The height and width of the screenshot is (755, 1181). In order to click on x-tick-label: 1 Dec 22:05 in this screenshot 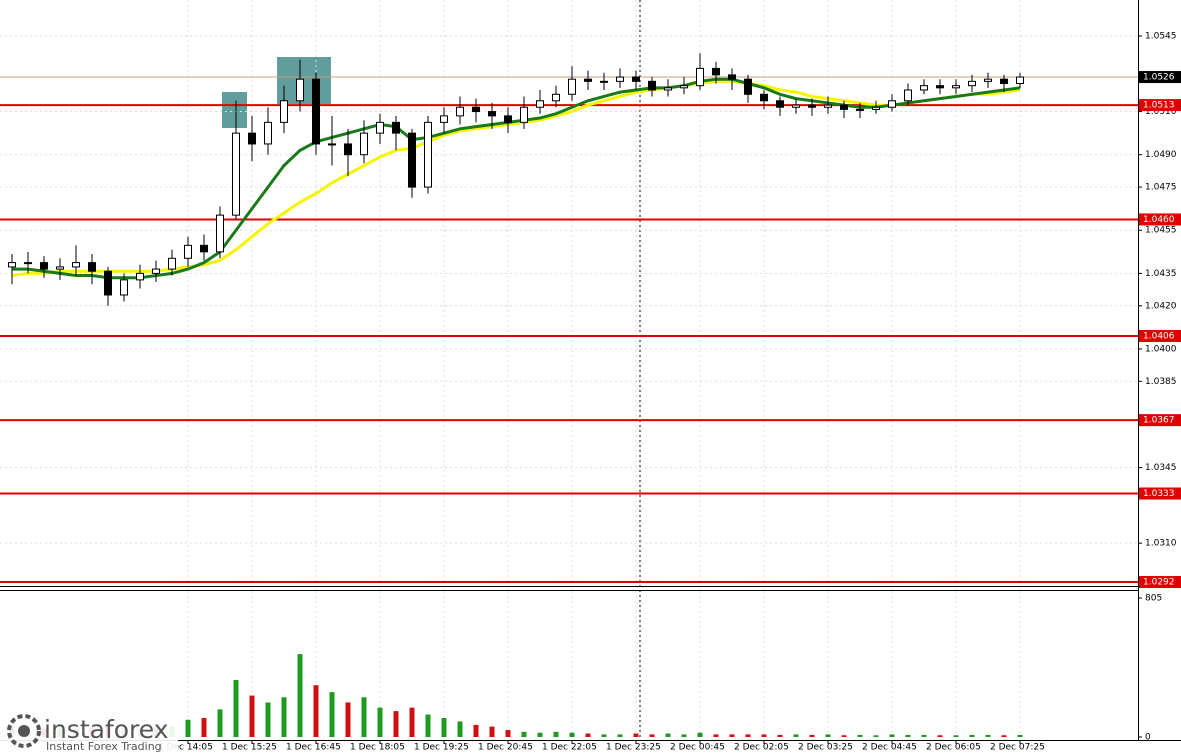, I will do `click(569, 748)`.